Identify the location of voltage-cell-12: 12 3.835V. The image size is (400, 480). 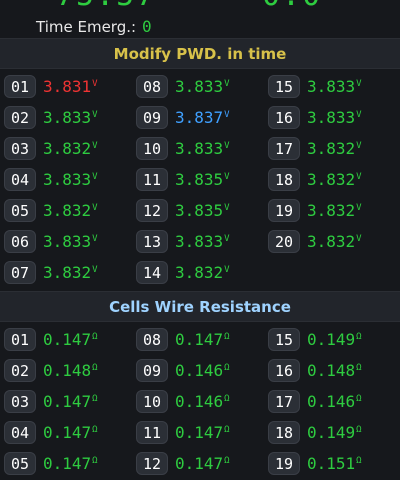
(183, 210).